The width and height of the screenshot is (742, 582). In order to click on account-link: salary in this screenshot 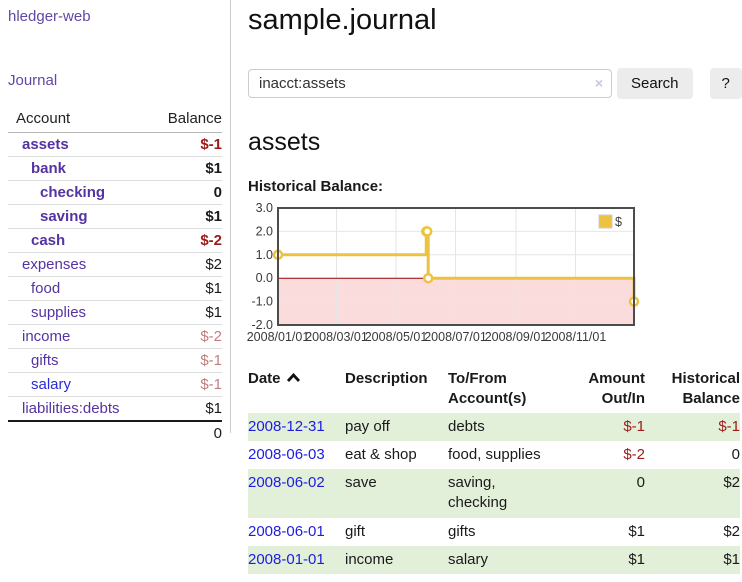, I will do `click(51, 384)`.